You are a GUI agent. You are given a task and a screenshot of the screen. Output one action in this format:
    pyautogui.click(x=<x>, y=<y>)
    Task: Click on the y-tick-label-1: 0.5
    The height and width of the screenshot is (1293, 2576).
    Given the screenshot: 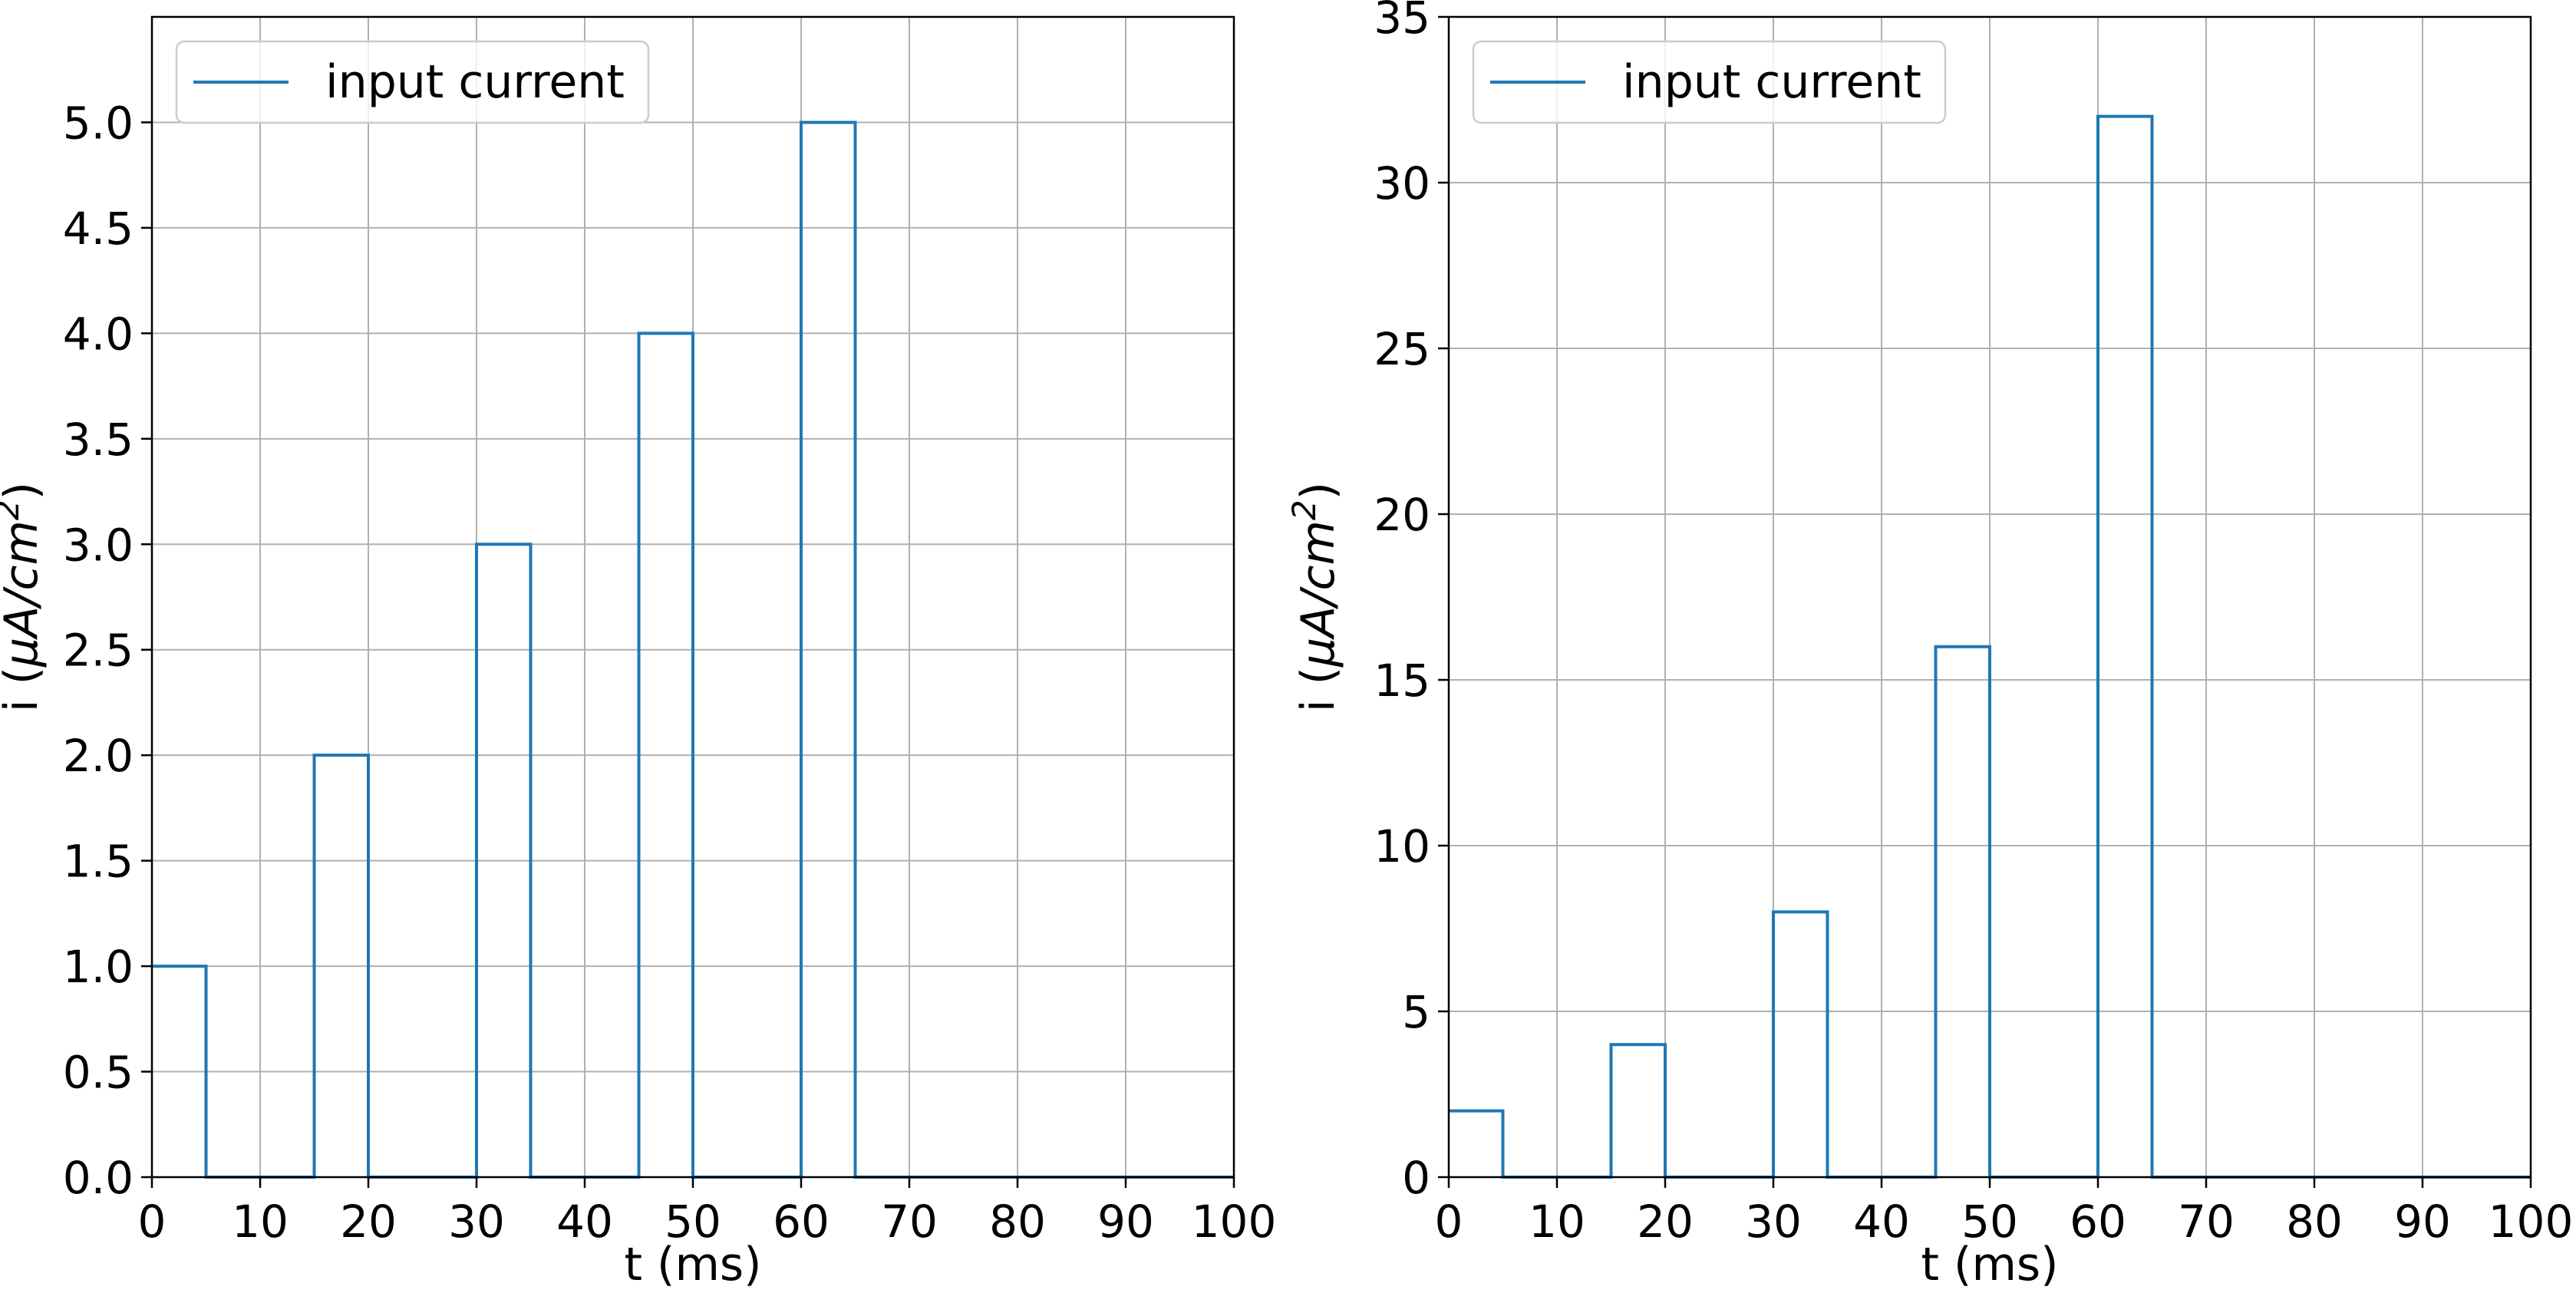 What is the action you would take?
    pyautogui.click(x=98, y=1073)
    